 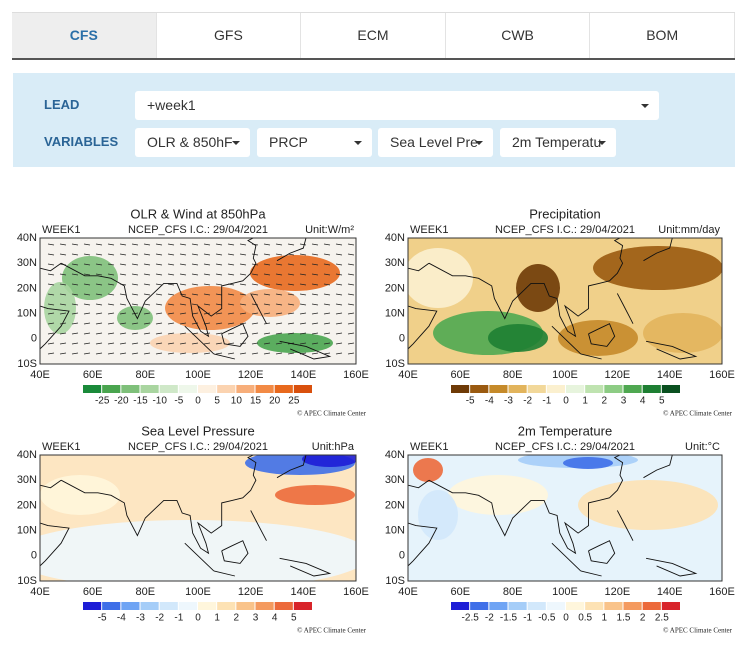 I want to click on colorbar-label: -2, so click(x=489, y=618).